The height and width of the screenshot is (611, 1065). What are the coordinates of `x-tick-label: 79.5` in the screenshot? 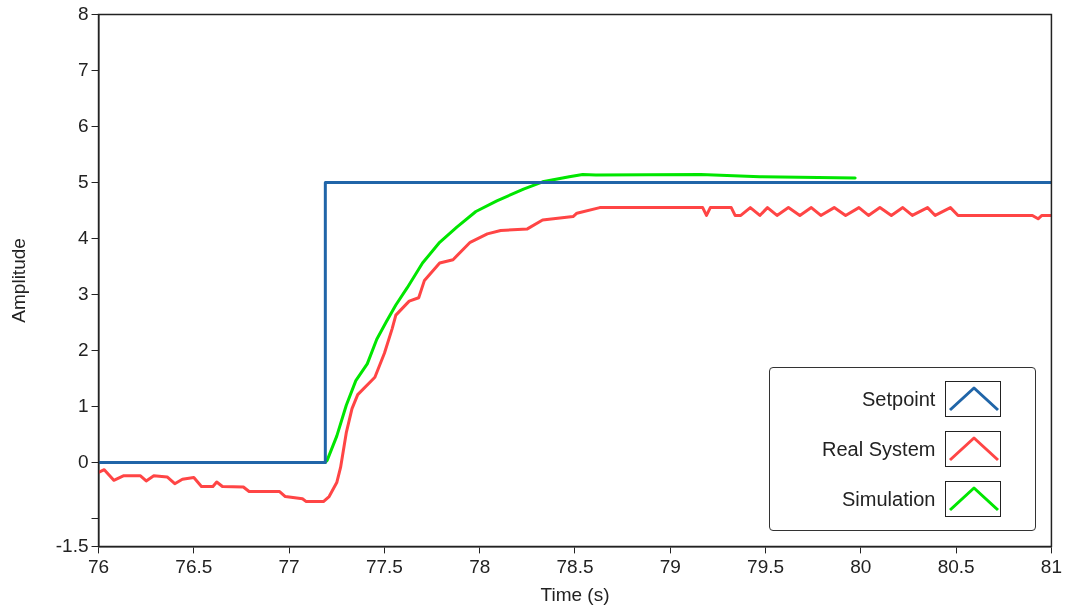 It's located at (766, 567).